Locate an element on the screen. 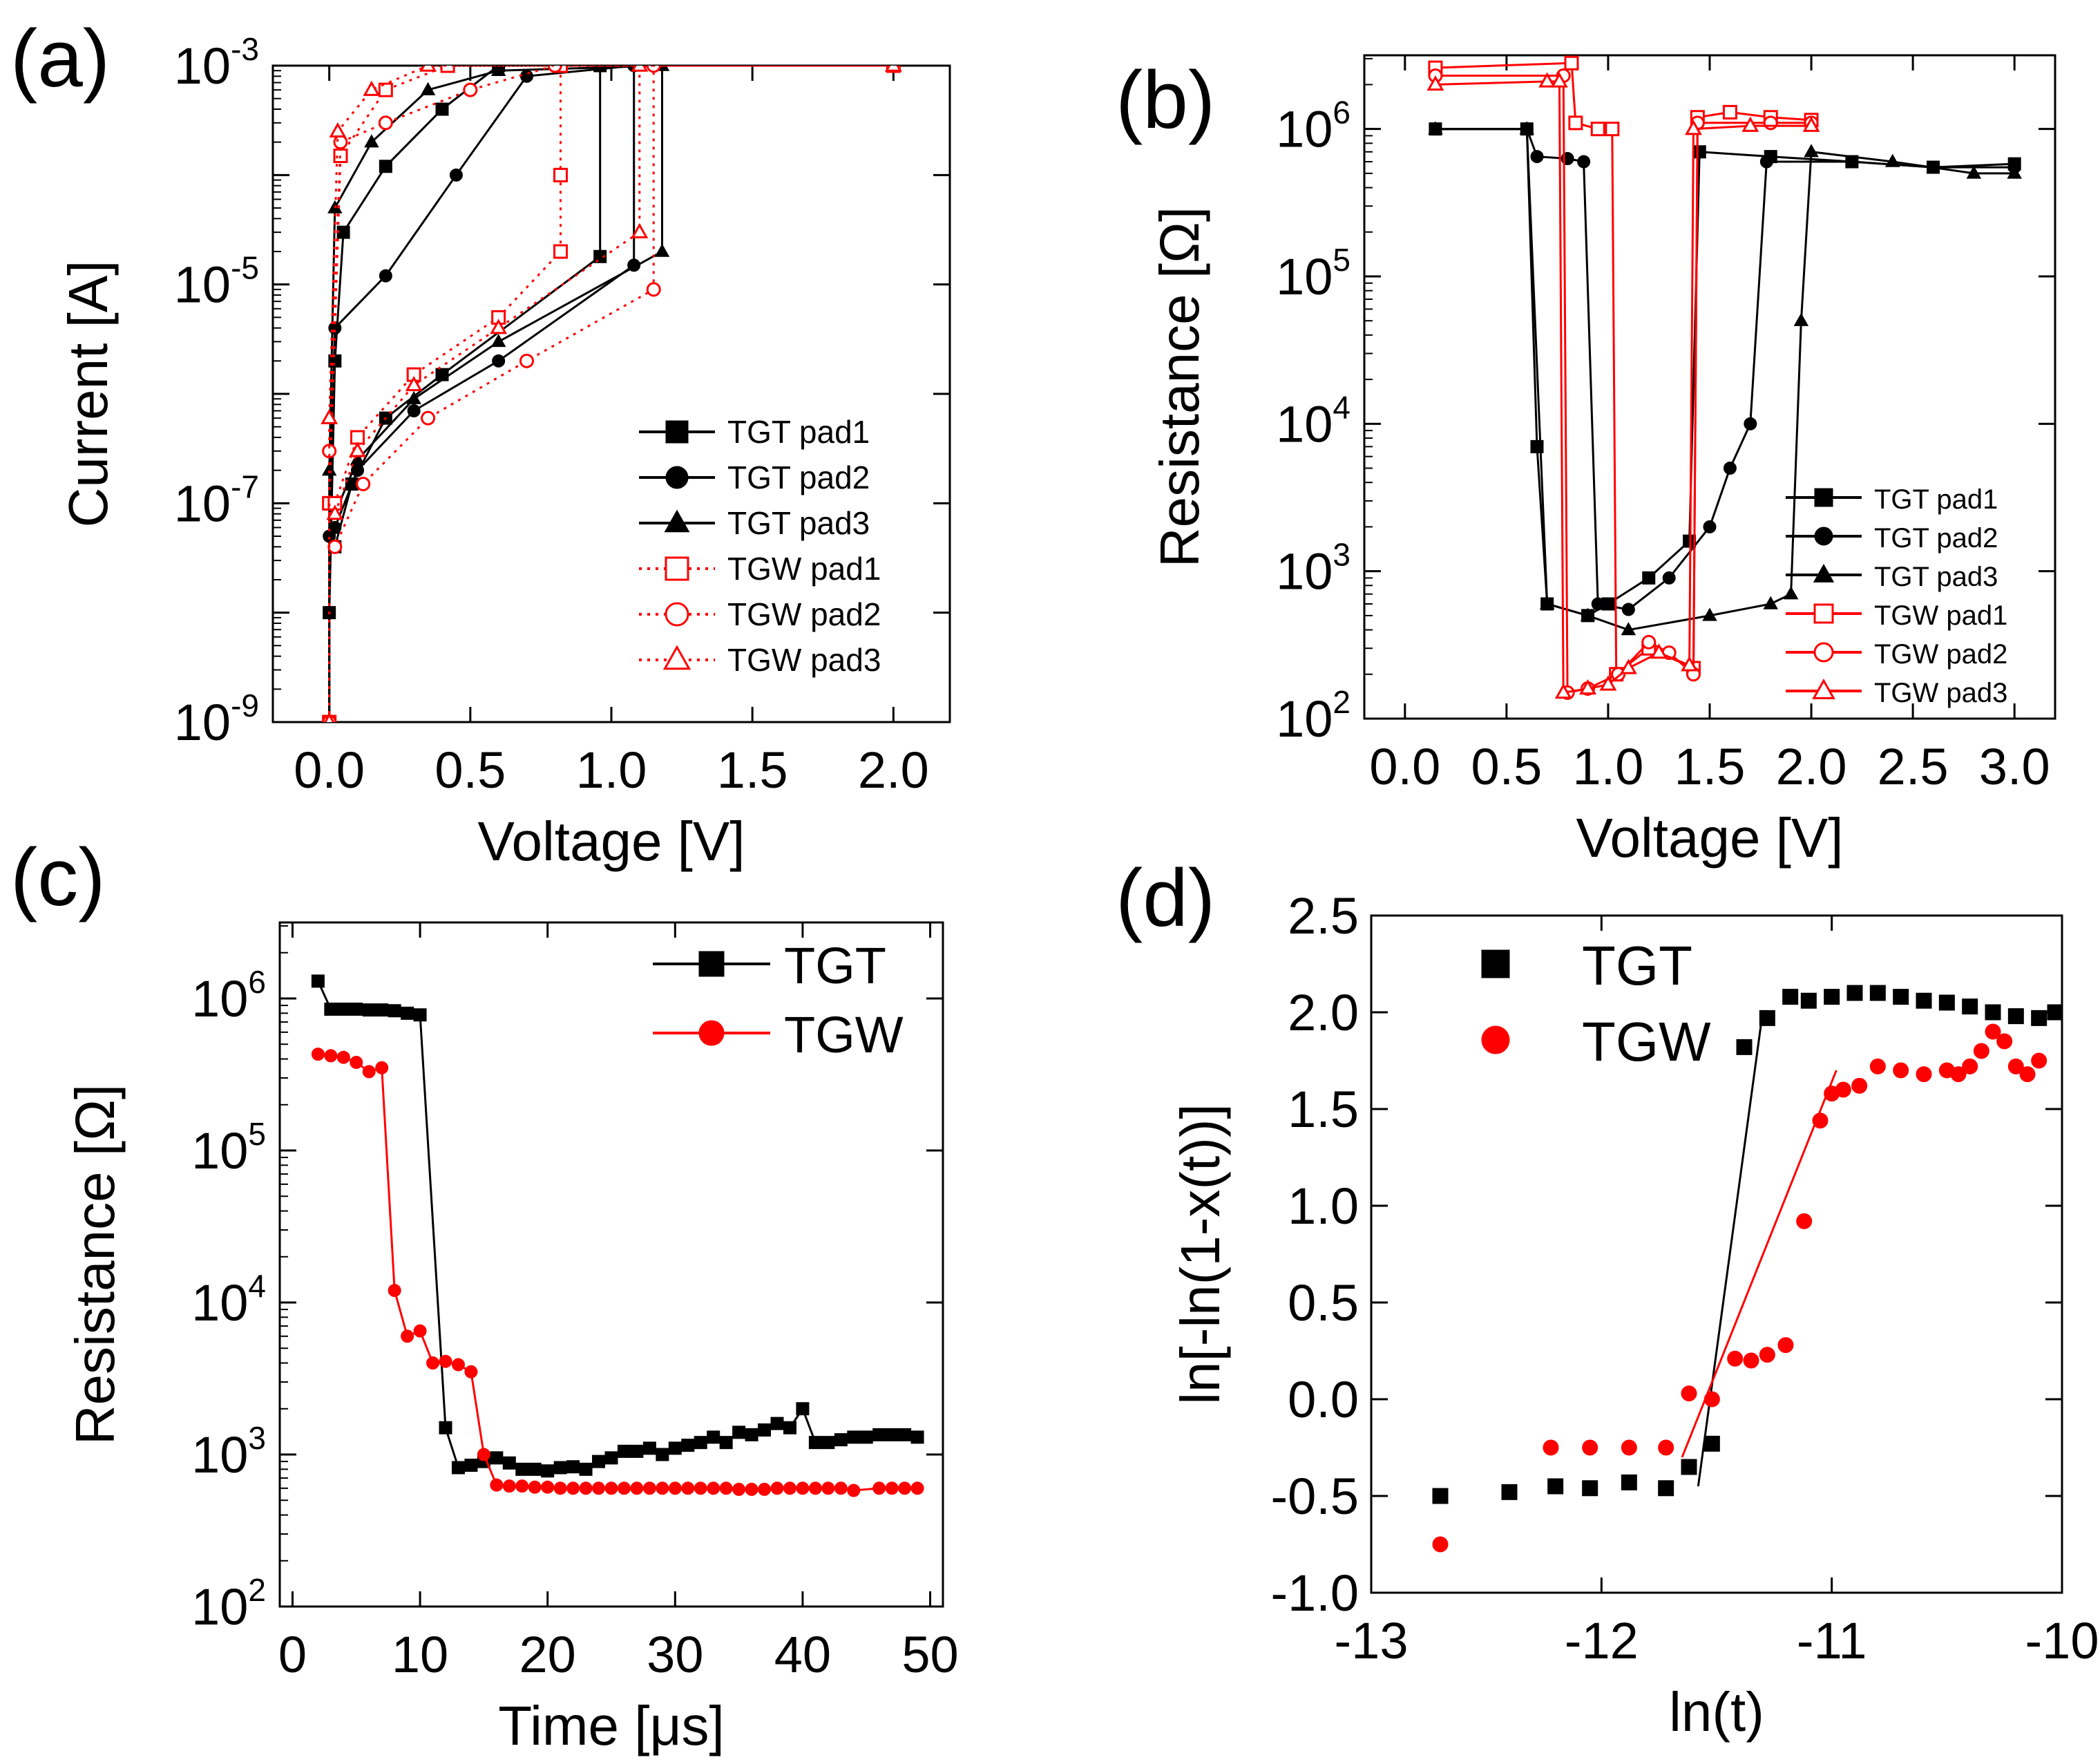  y-tick-label: 10⁴ is located at coordinates (1313, 421).